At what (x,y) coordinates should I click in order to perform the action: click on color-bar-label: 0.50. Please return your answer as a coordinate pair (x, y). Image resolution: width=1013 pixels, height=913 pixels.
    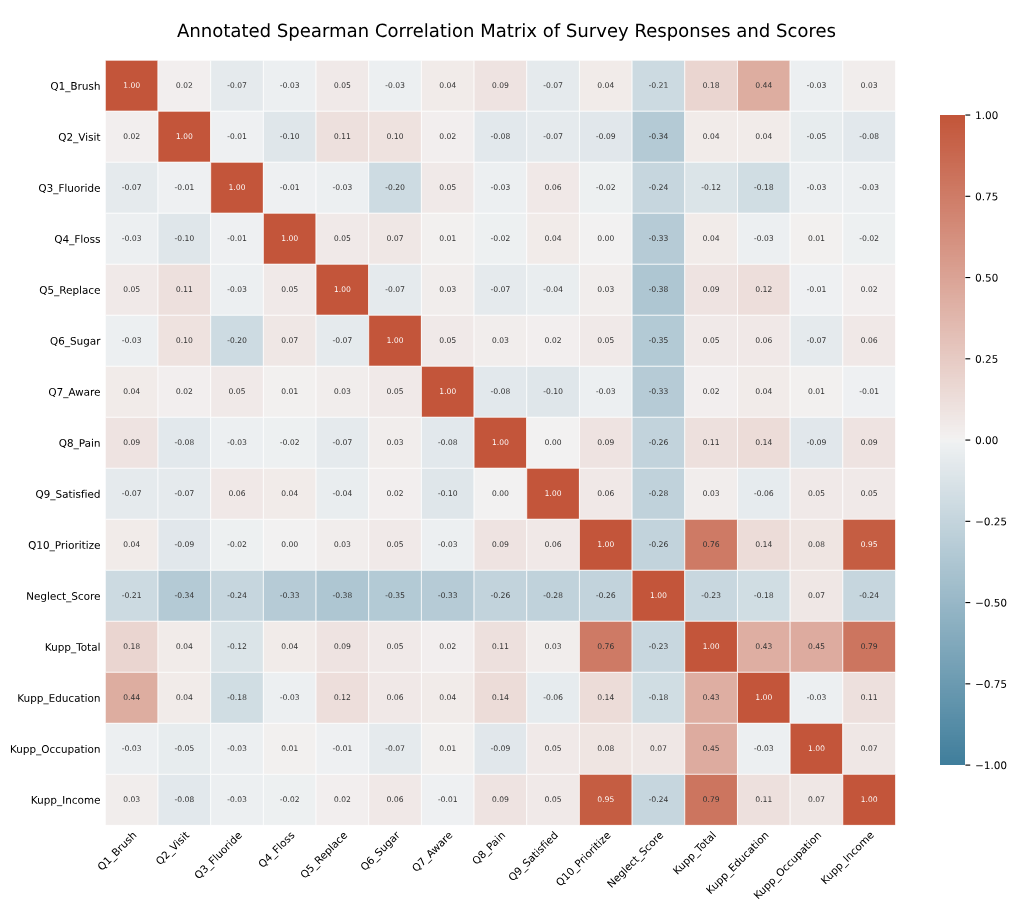
    Looking at the image, I should click on (986, 277).